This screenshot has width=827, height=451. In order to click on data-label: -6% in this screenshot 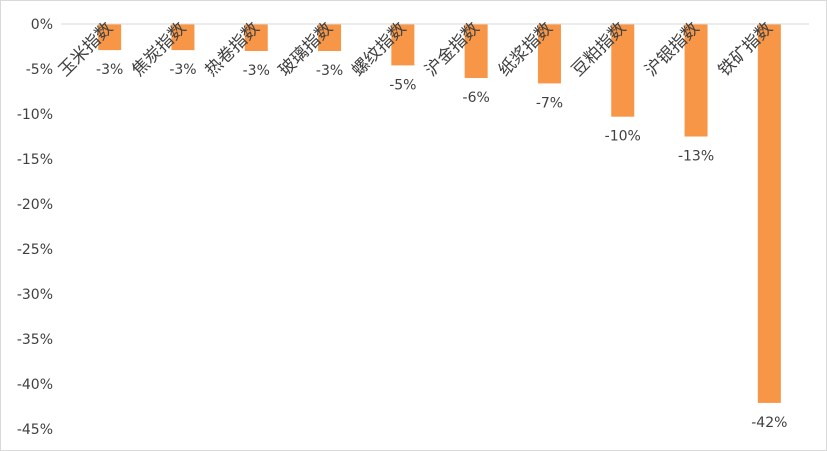, I will do `click(476, 98)`.